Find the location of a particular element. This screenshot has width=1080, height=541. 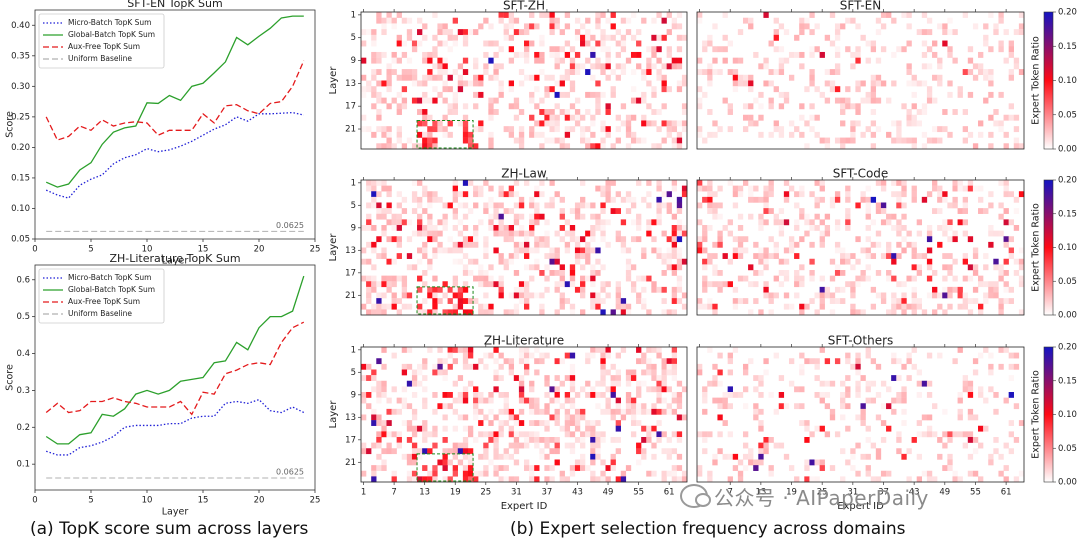

colorbar-tick-label: 0.00 is located at coordinates (1067, 483).